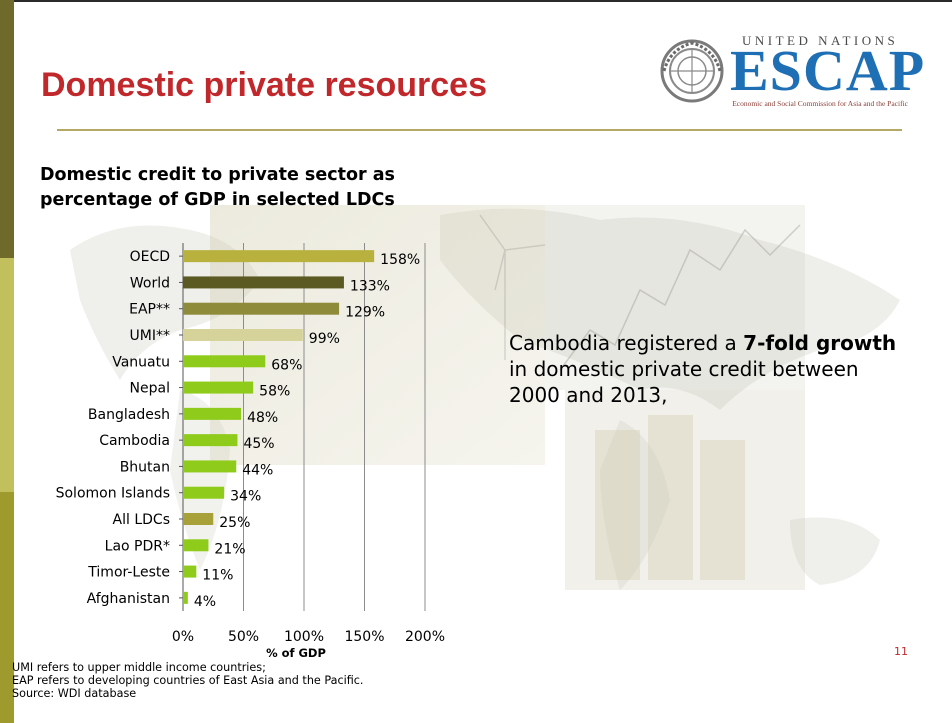  I want to click on value-label: 25%, so click(234, 523).